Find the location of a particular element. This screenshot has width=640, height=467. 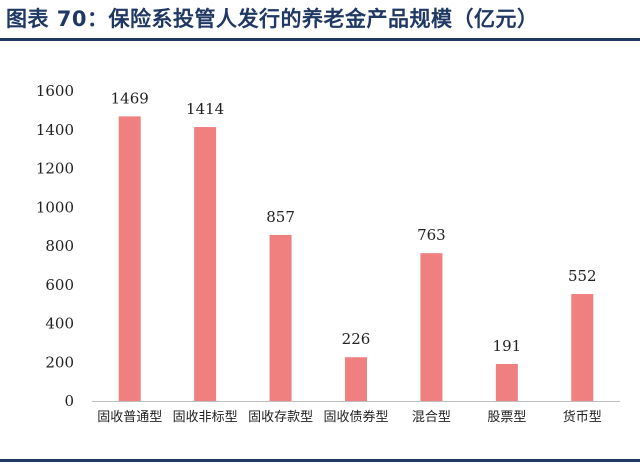

data-label: 1469 is located at coordinates (130, 98).